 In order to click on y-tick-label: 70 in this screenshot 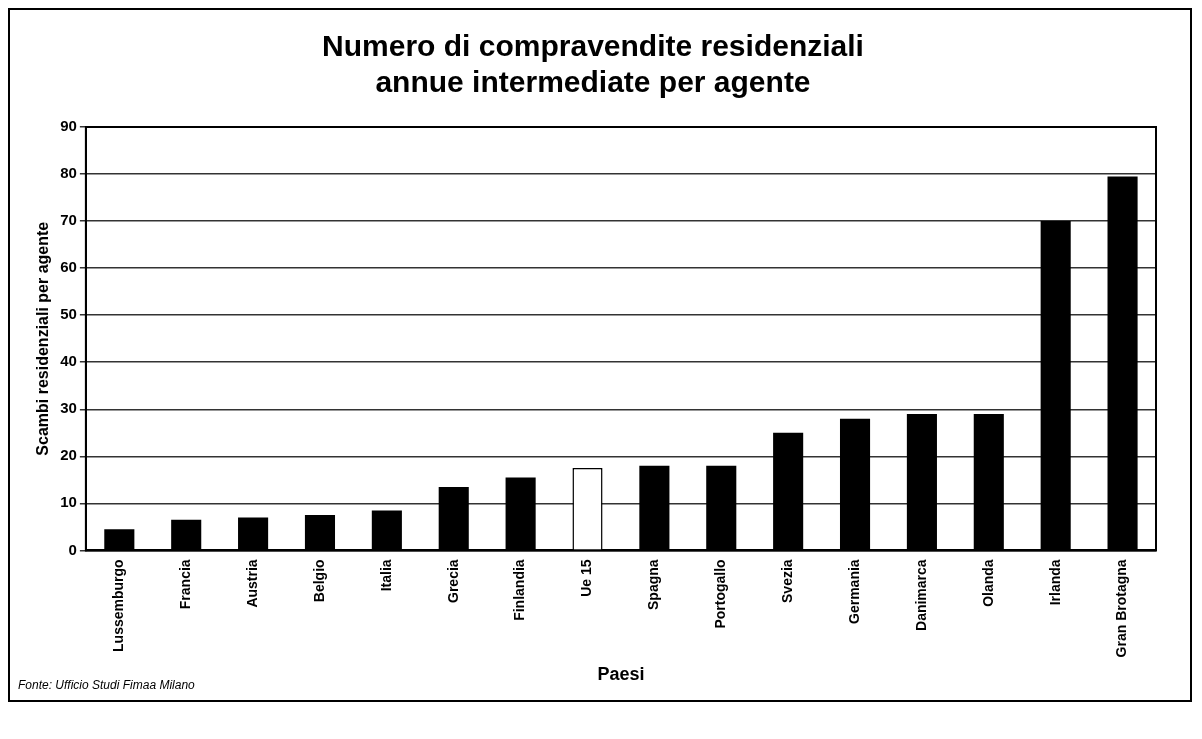, I will do `click(68, 220)`.